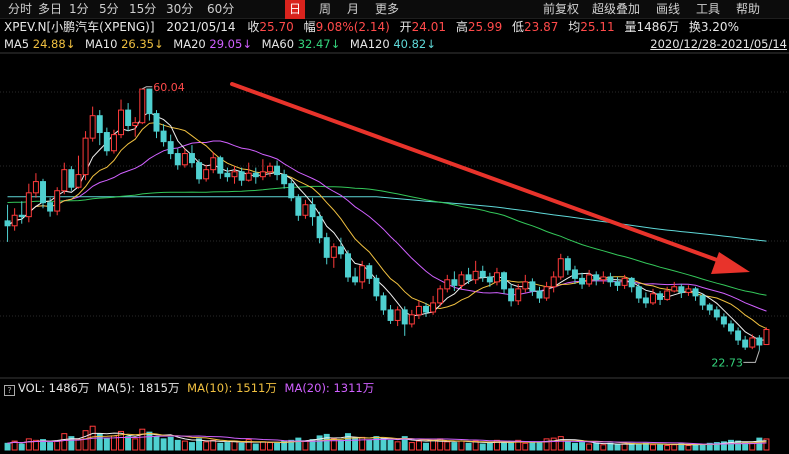 This screenshot has height=454, width=789. I want to click on tab-monthly: 月, so click(353, 9).